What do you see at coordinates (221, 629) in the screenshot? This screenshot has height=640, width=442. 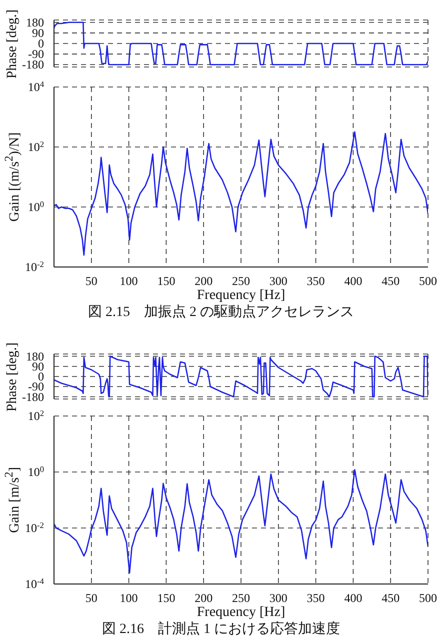 I see `caption: 図 2.16 計測点 1 における応答加速度` at bounding box center [221, 629].